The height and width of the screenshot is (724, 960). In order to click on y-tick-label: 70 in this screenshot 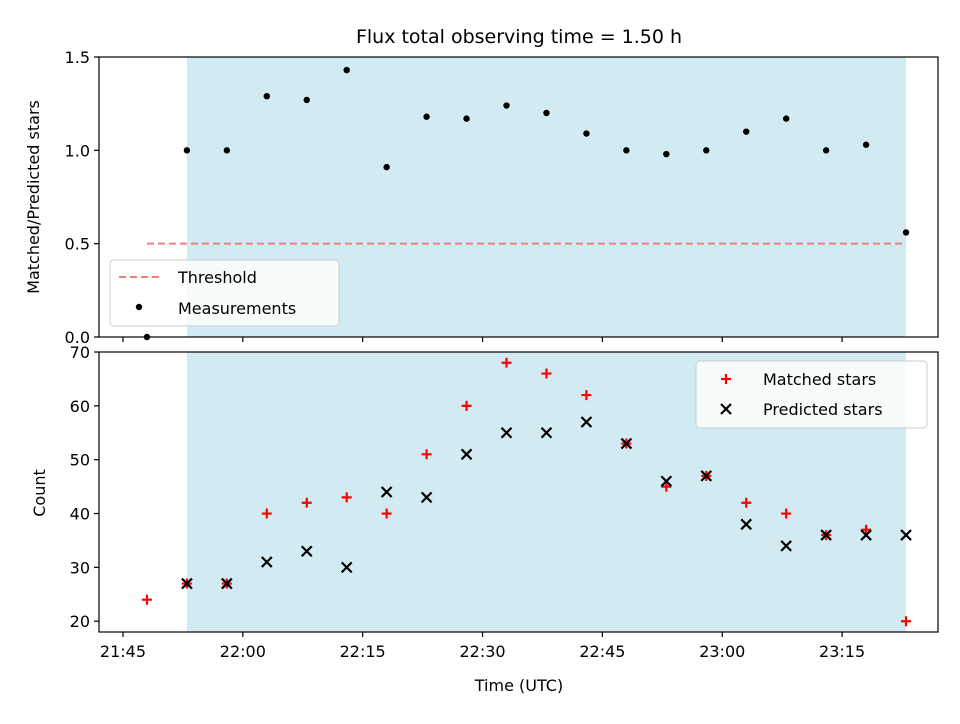, I will do `click(80, 352)`.